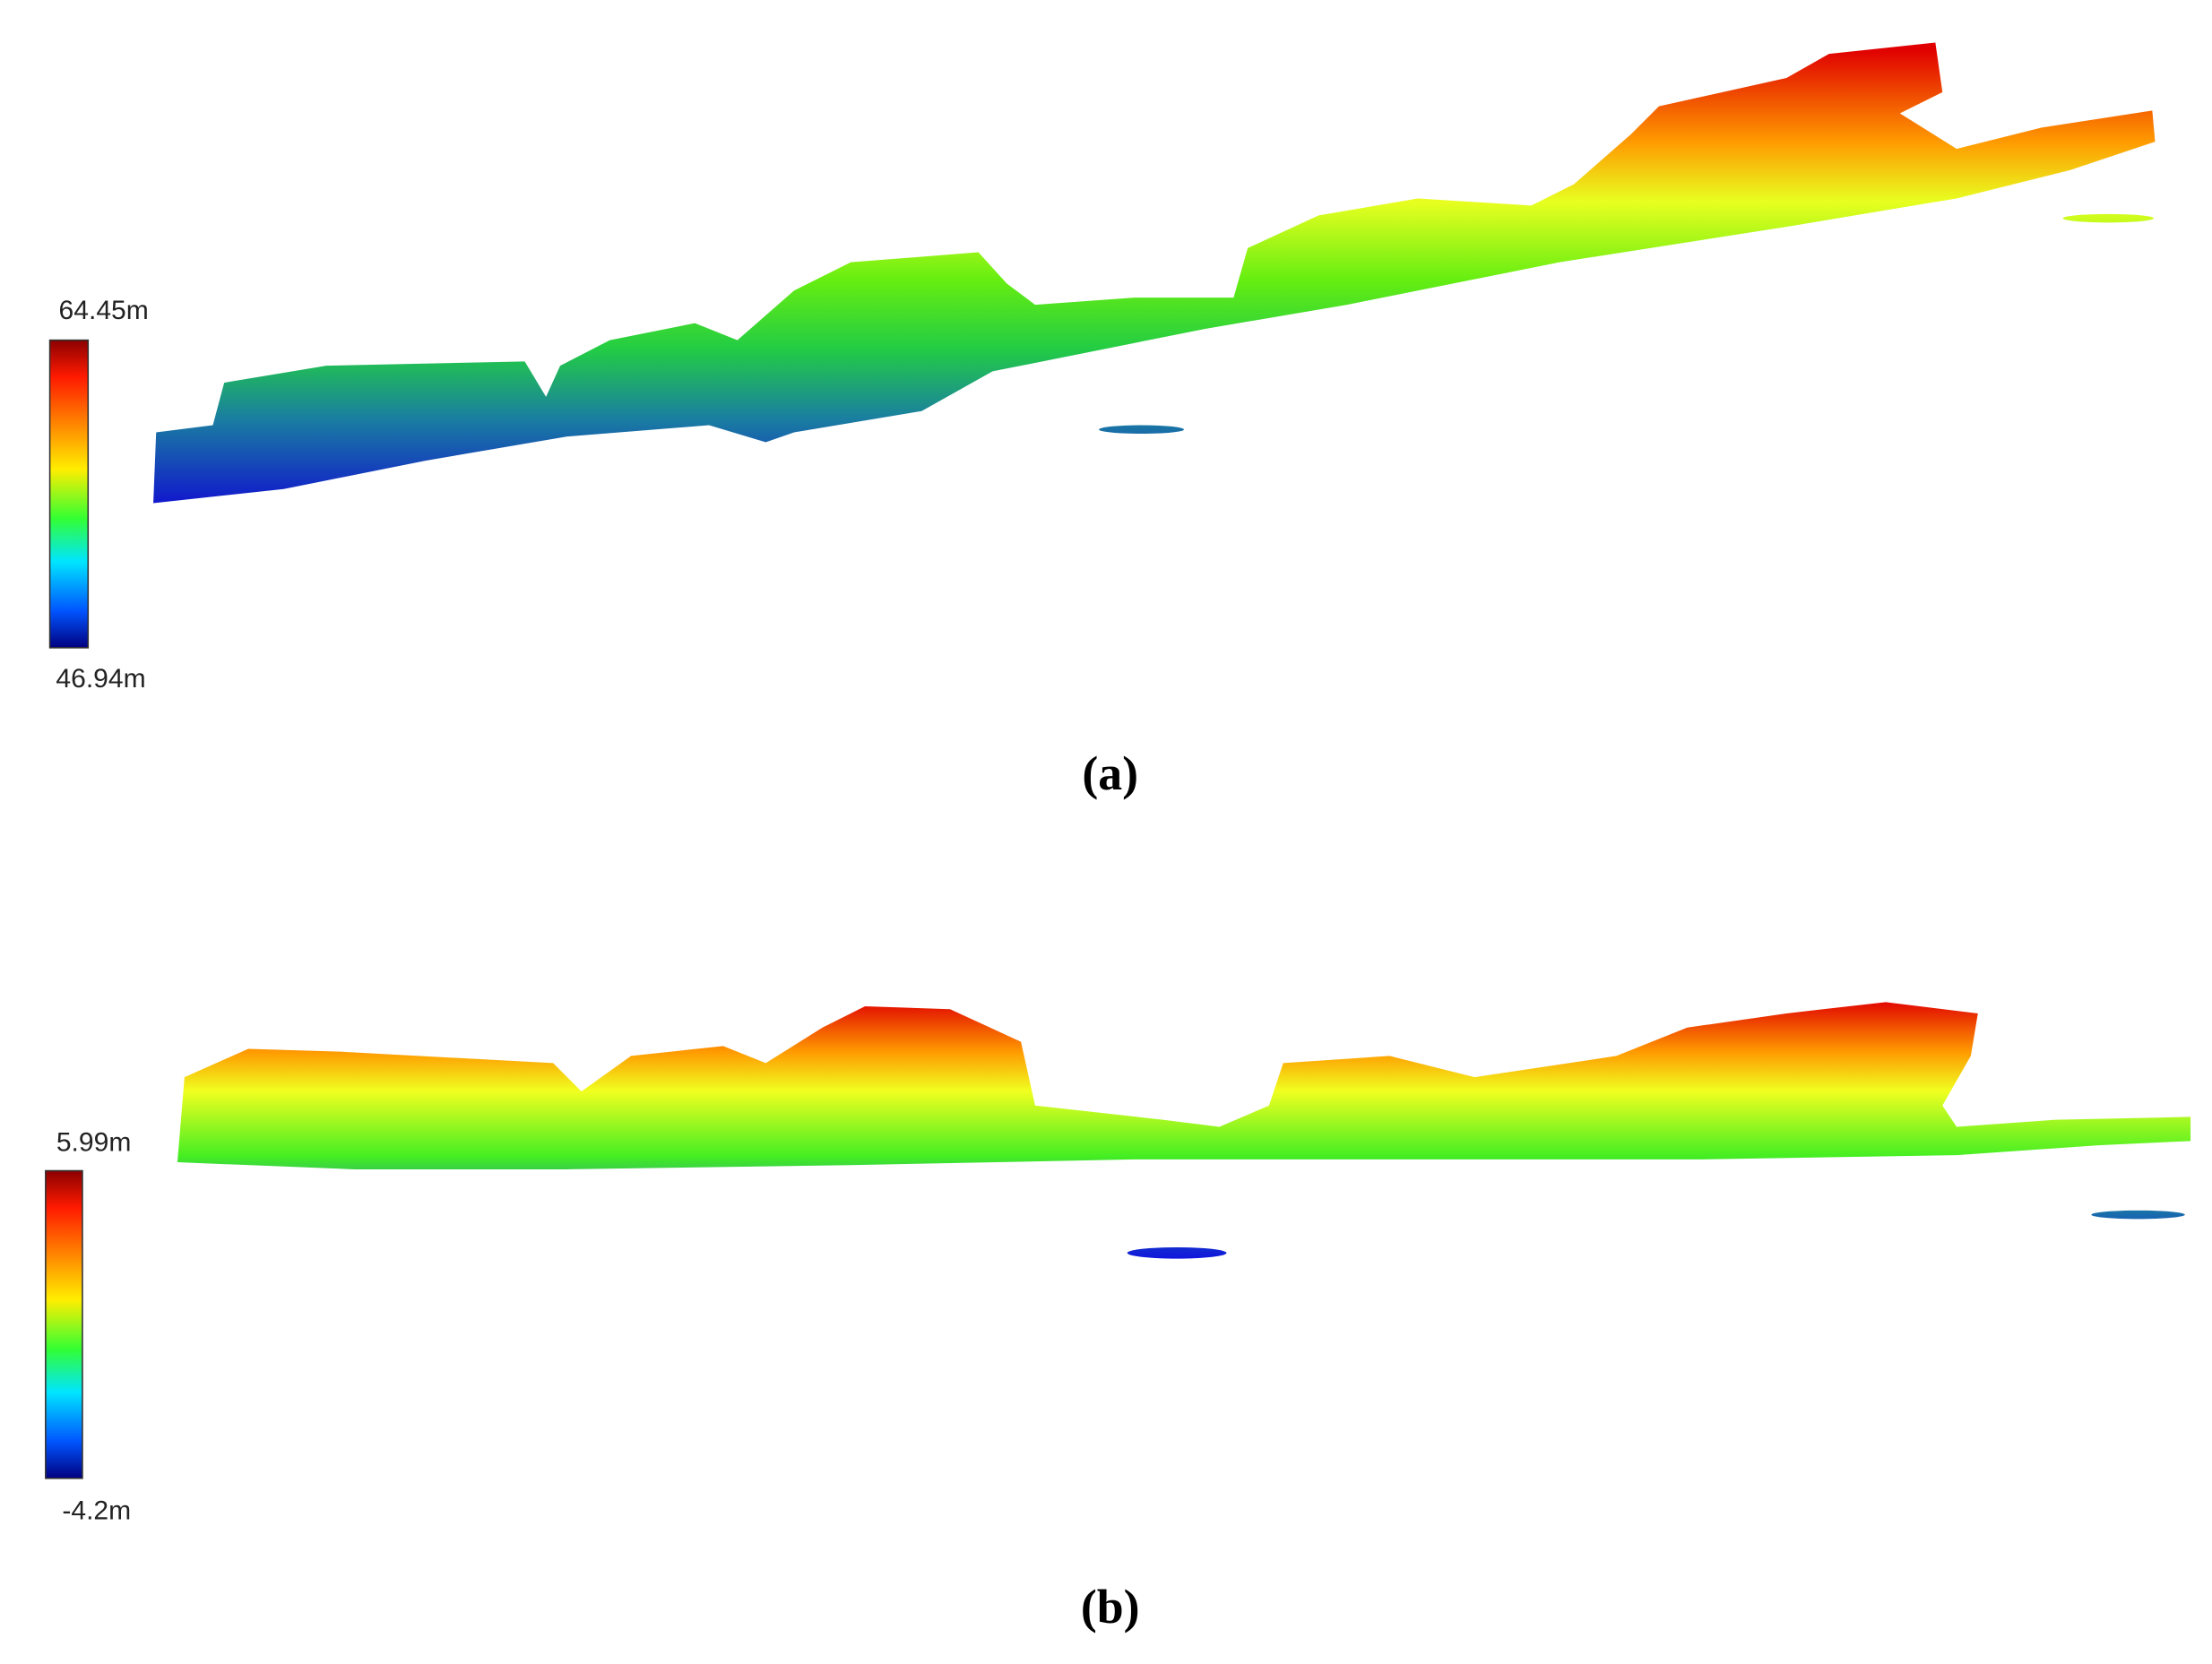  What do you see at coordinates (94, 1142) in the screenshot?
I see `colorbar-max: 5.99m` at bounding box center [94, 1142].